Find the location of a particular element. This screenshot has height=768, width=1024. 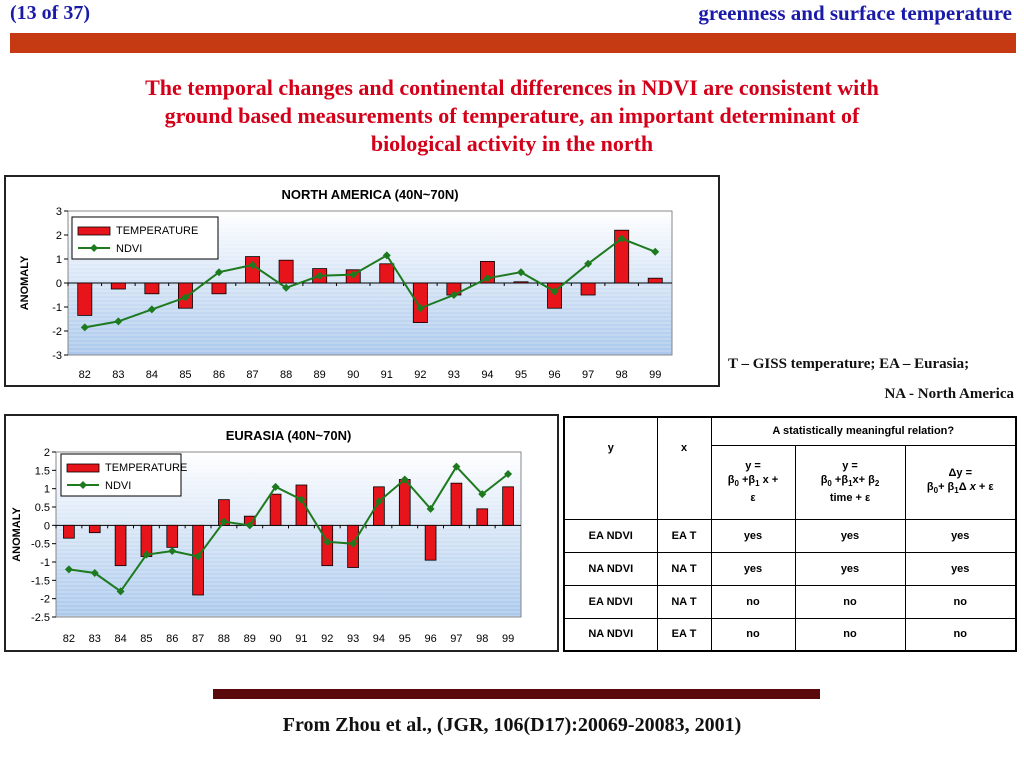

table-header-row: y x A statistically meaningful relation? is located at coordinates (790, 468).